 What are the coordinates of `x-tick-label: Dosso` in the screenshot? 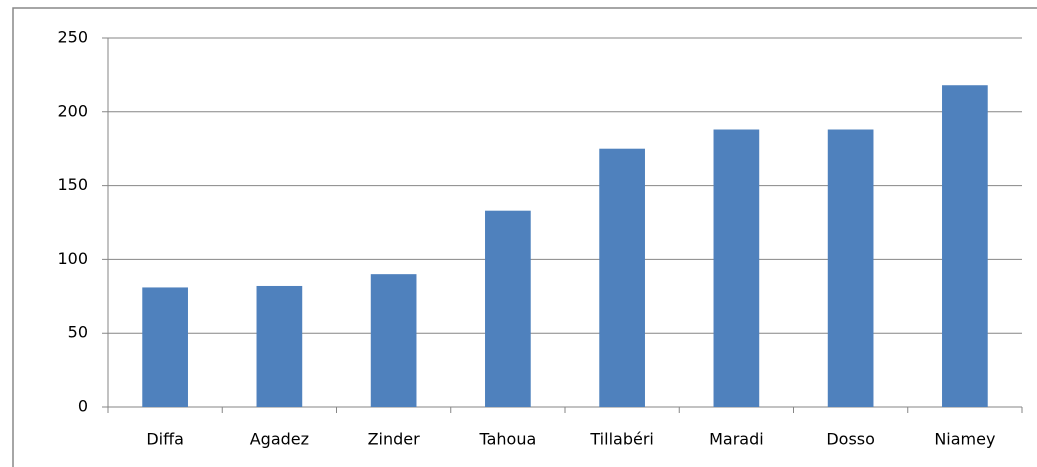 It's located at (850, 439).